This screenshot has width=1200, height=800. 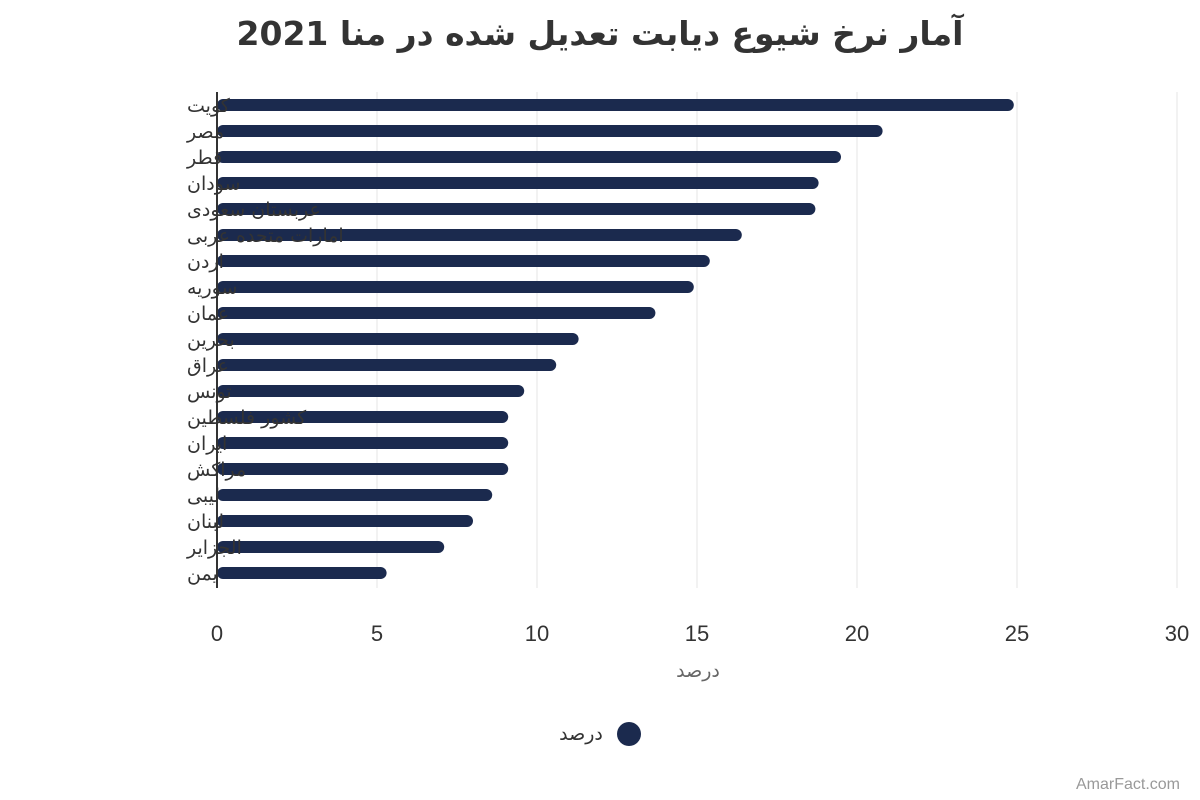 What do you see at coordinates (1177, 633) in the screenshot?
I see `x-tick-label: 30` at bounding box center [1177, 633].